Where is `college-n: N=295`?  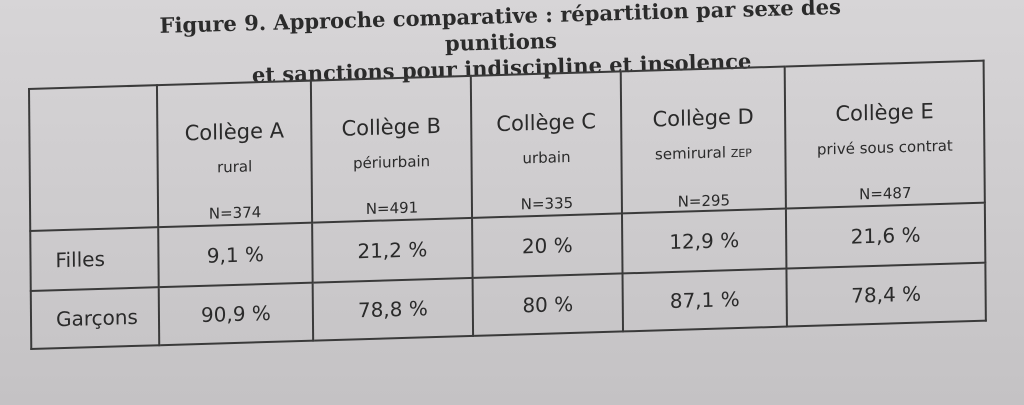 college-n: N=295 is located at coordinates (704, 201).